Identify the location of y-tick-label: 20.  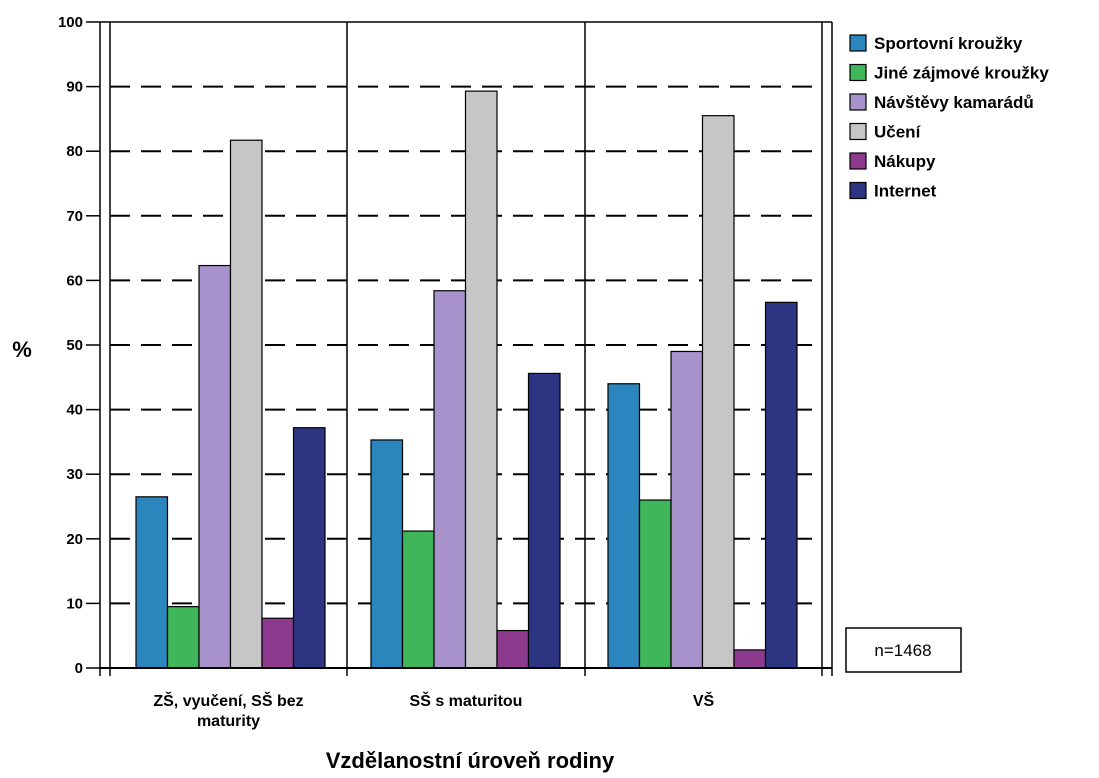
(74, 539).